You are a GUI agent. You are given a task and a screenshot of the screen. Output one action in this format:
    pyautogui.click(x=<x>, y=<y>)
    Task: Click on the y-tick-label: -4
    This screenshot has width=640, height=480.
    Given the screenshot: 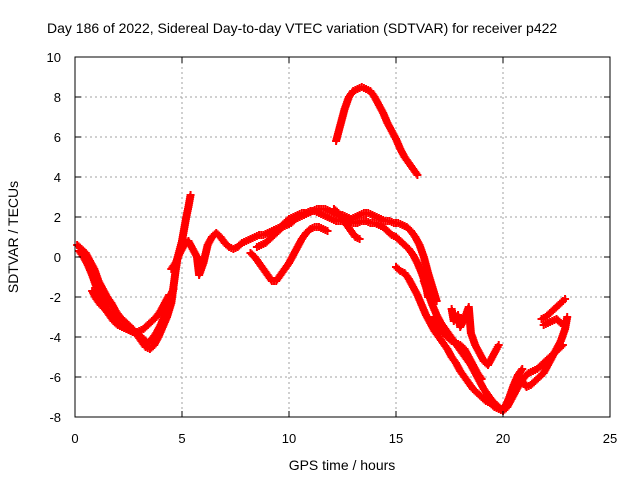 What is the action you would take?
    pyautogui.click(x=55, y=337)
    